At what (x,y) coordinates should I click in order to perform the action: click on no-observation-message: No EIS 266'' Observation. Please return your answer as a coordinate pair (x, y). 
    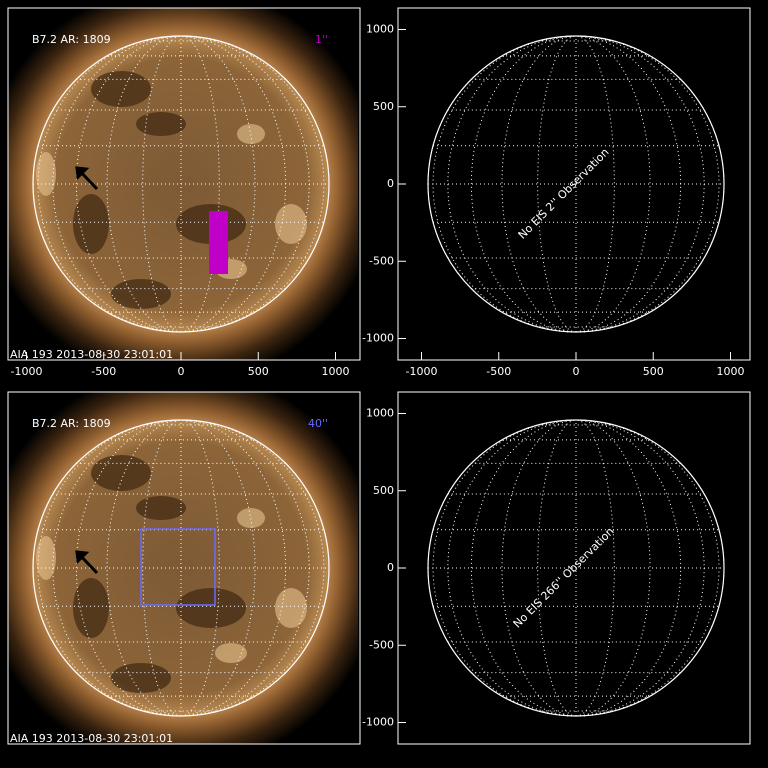
    Looking at the image, I should click on (564, 578).